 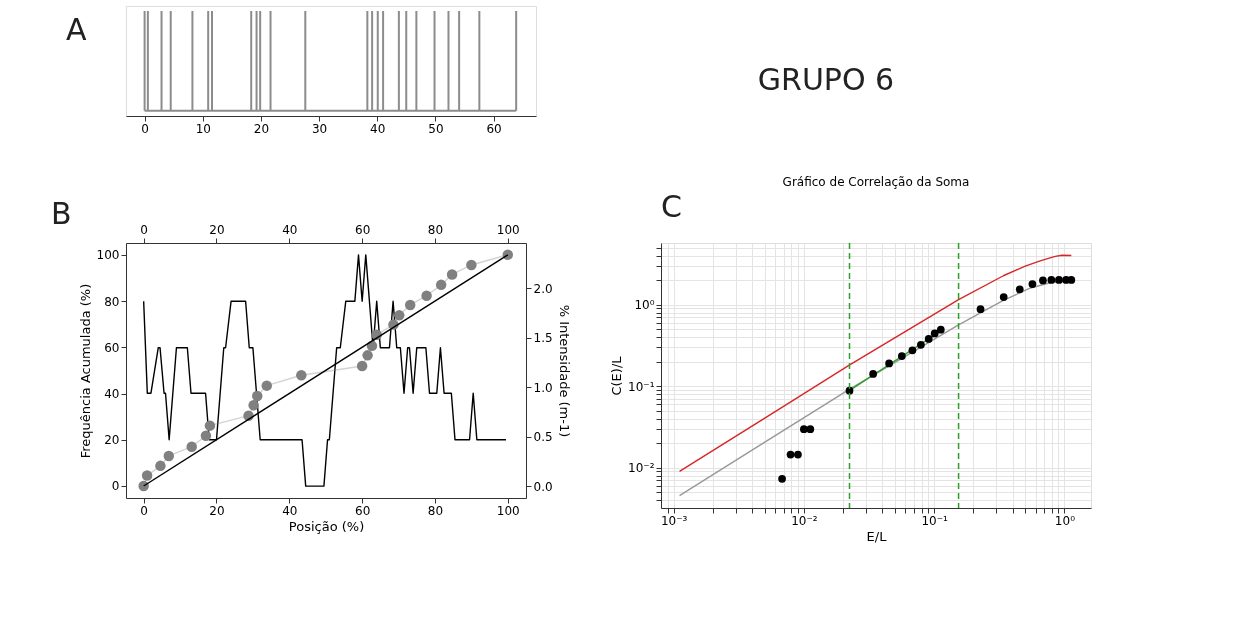 I want to click on x-axis-title: Posição (%), so click(x=326, y=526).